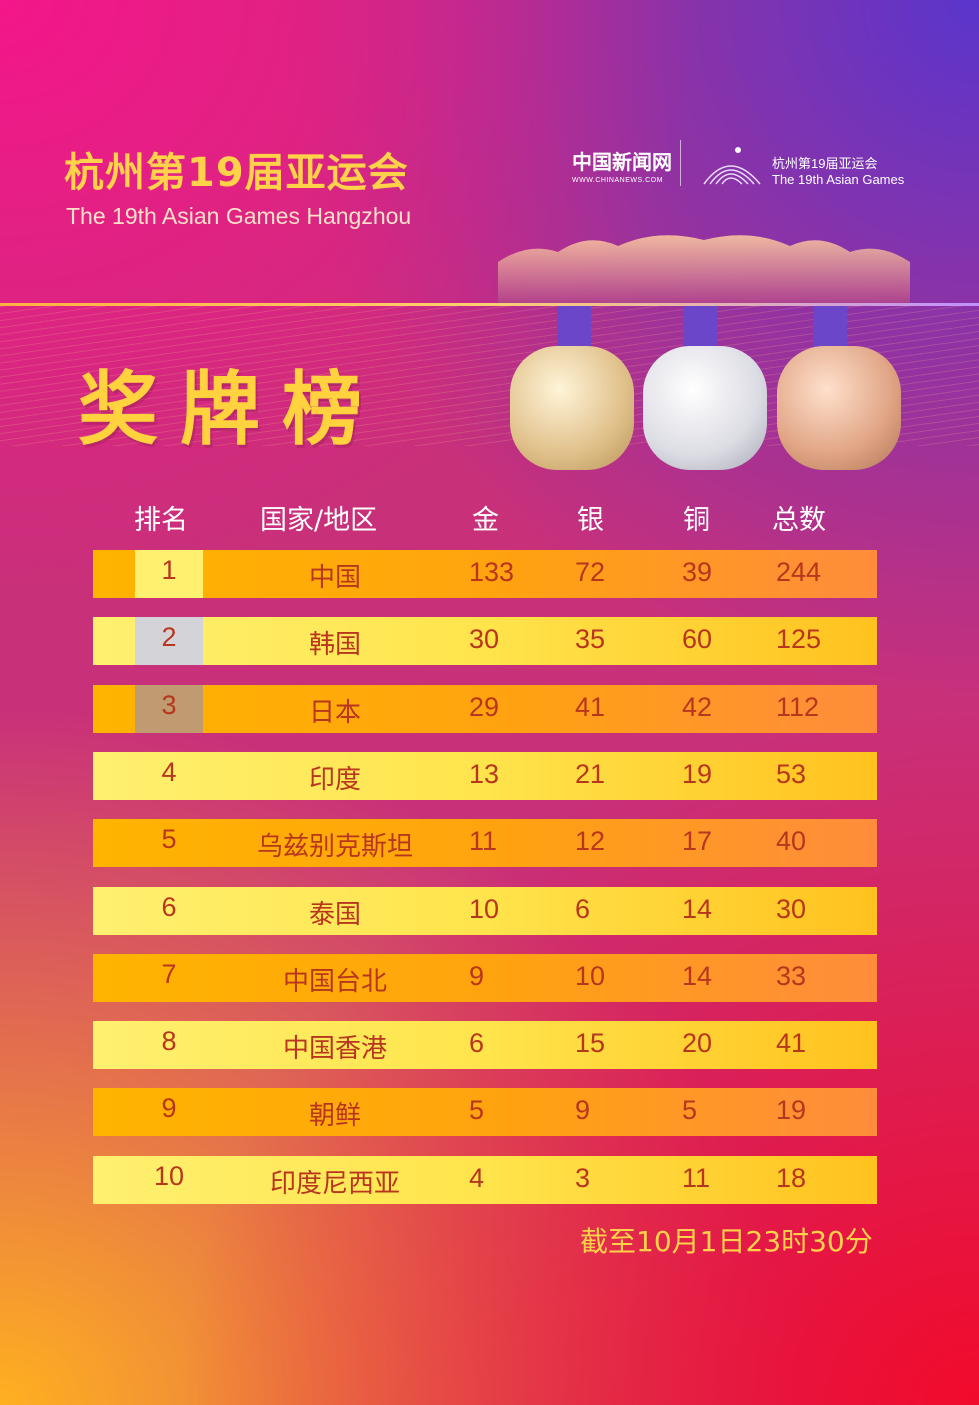 The height and width of the screenshot is (1405, 979). Describe the element at coordinates (477, 1043) in the screenshot. I see `gold-cell: 6` at that location.